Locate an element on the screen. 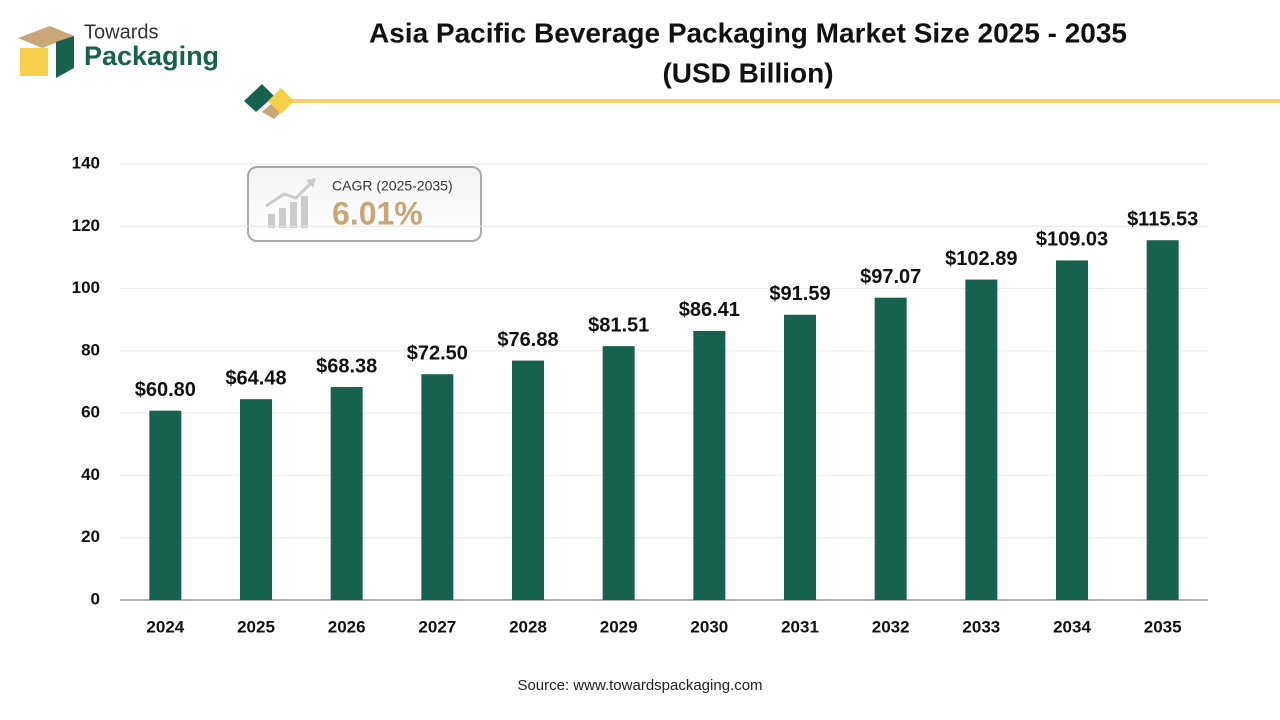 The width and height of the screenshot is (1280, 720). cagr-box: CAGR (2025-2035) 6.01% is located at coordinates (364, 204).